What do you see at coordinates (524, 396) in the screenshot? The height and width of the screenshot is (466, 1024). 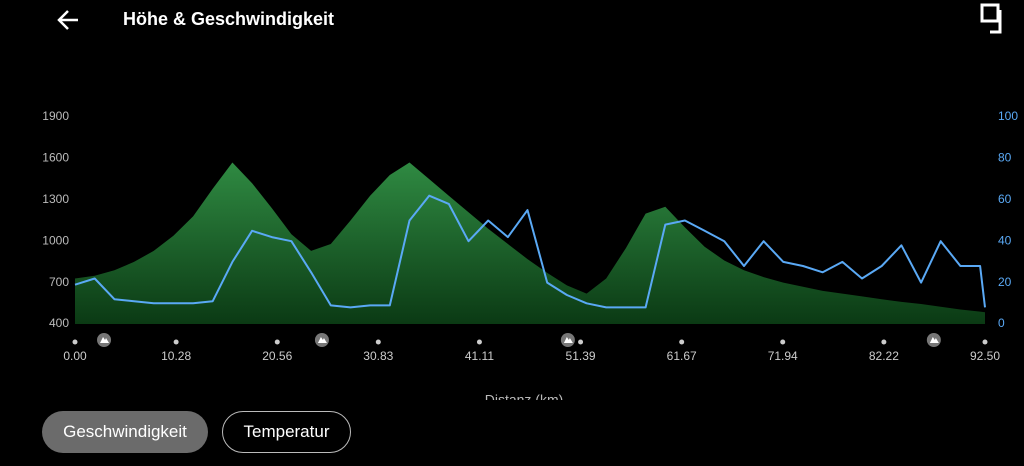 I see `x-axis-label: Distanz (km)` at bounding box center [524, 396].